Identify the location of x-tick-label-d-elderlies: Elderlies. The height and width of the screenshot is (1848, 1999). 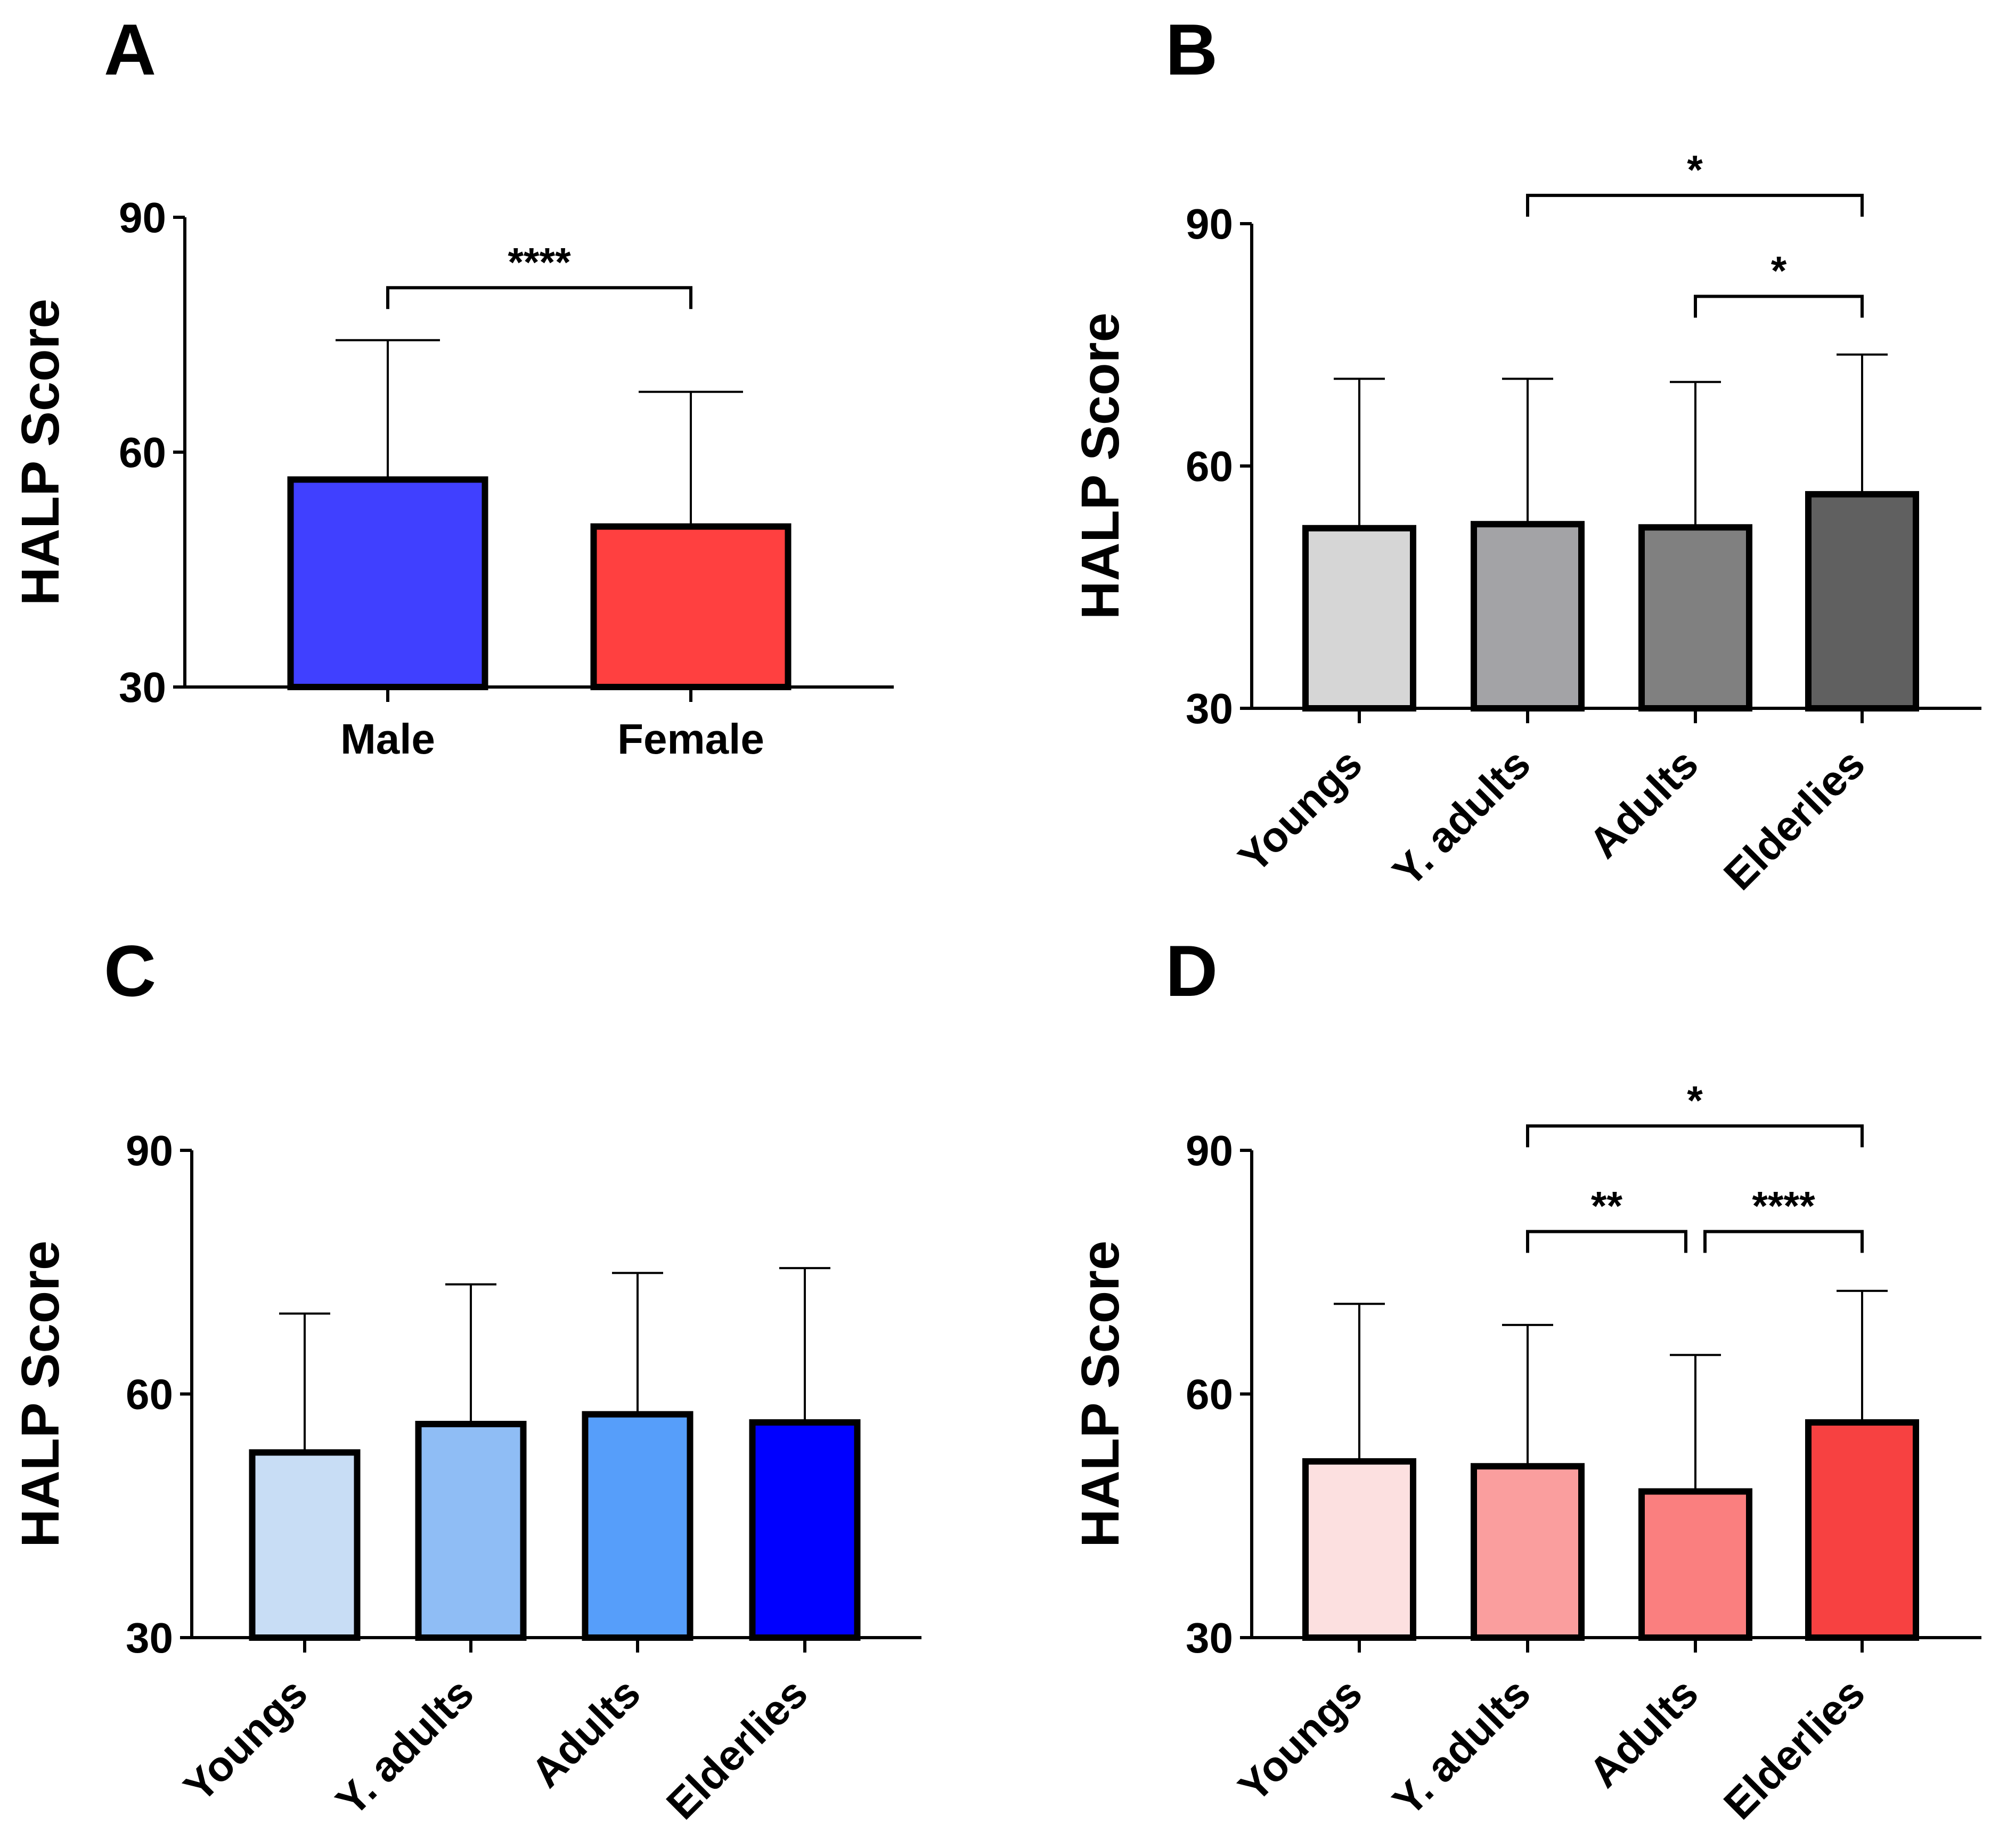
(1794, 1748).